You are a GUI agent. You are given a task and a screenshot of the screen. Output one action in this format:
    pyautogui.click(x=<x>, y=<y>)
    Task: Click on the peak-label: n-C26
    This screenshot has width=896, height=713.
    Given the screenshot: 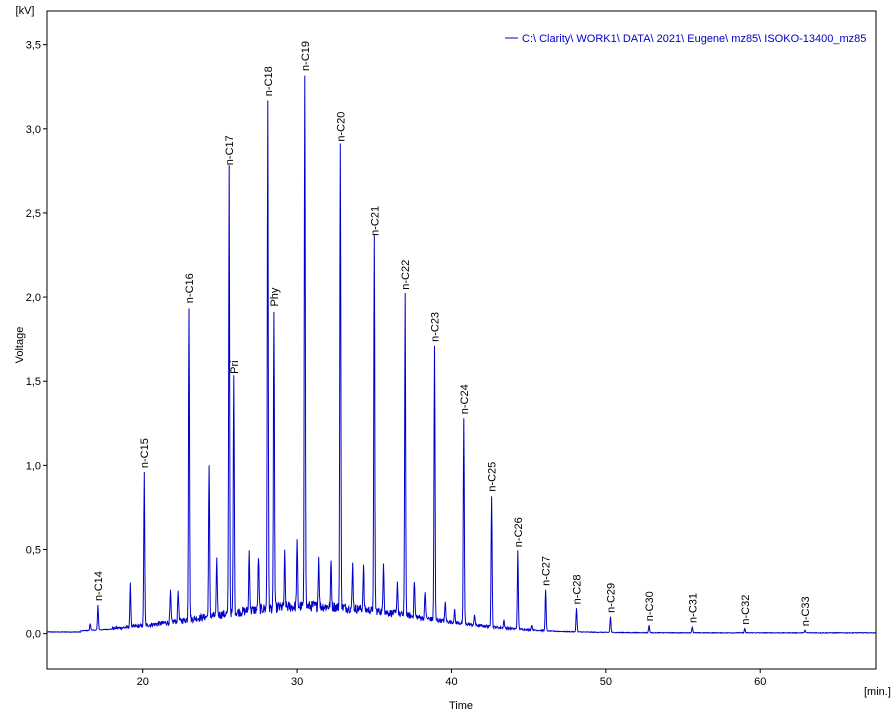 What is the action you would take?
    pyautogui.click(x=519, y=532)
    